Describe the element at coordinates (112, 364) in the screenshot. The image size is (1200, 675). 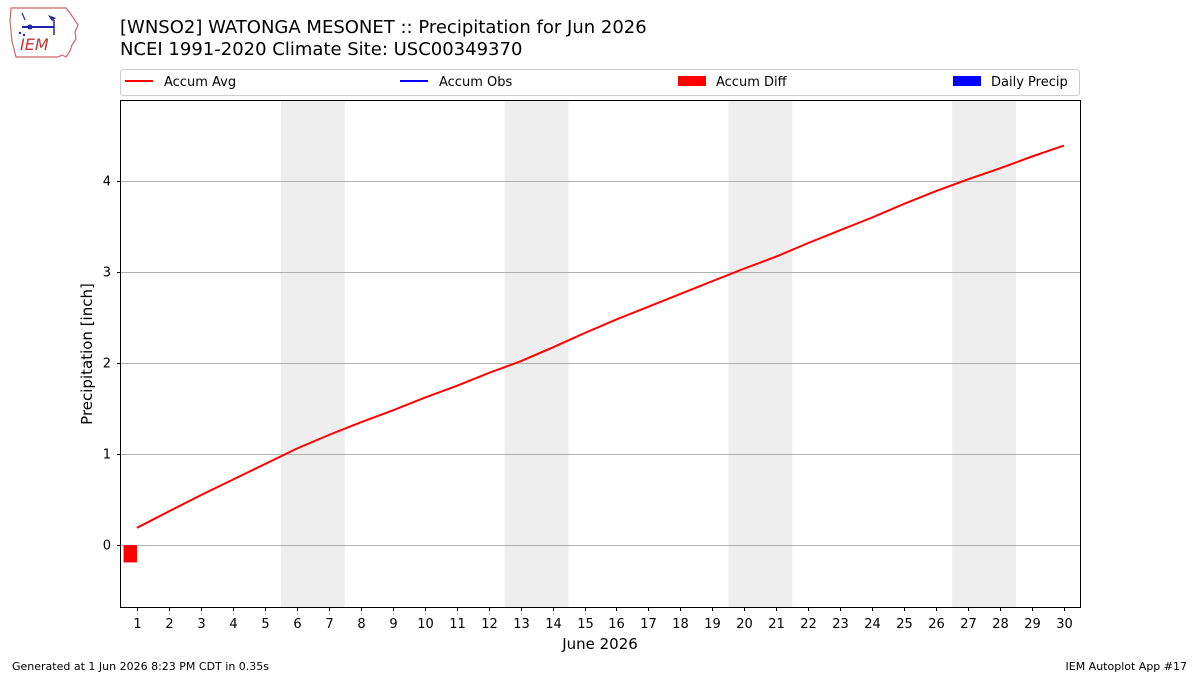
I see `y-axis-ticks: 0 1 2 3 4` at that location.